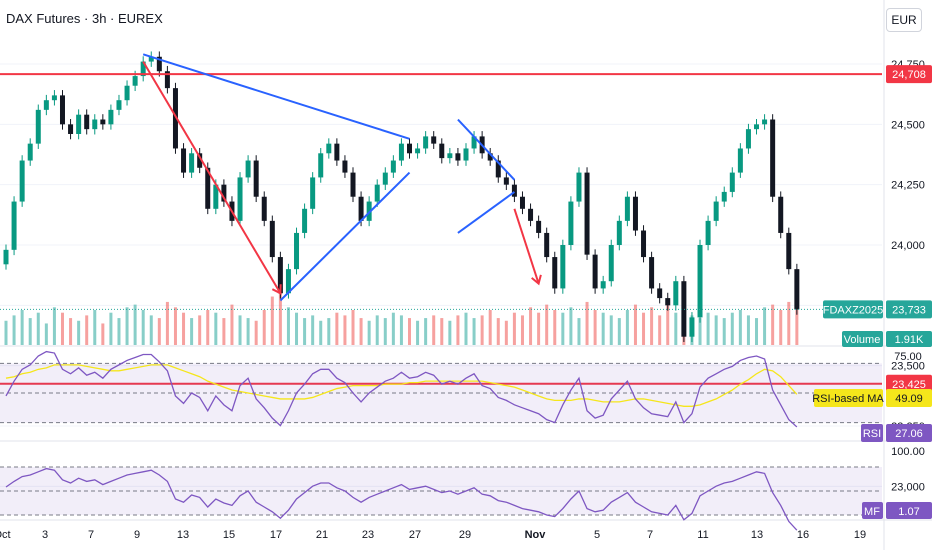 Image resolution: width=932 pixels, height=550 pixels. I want to click on mf-value-tag, so click(909, 510).